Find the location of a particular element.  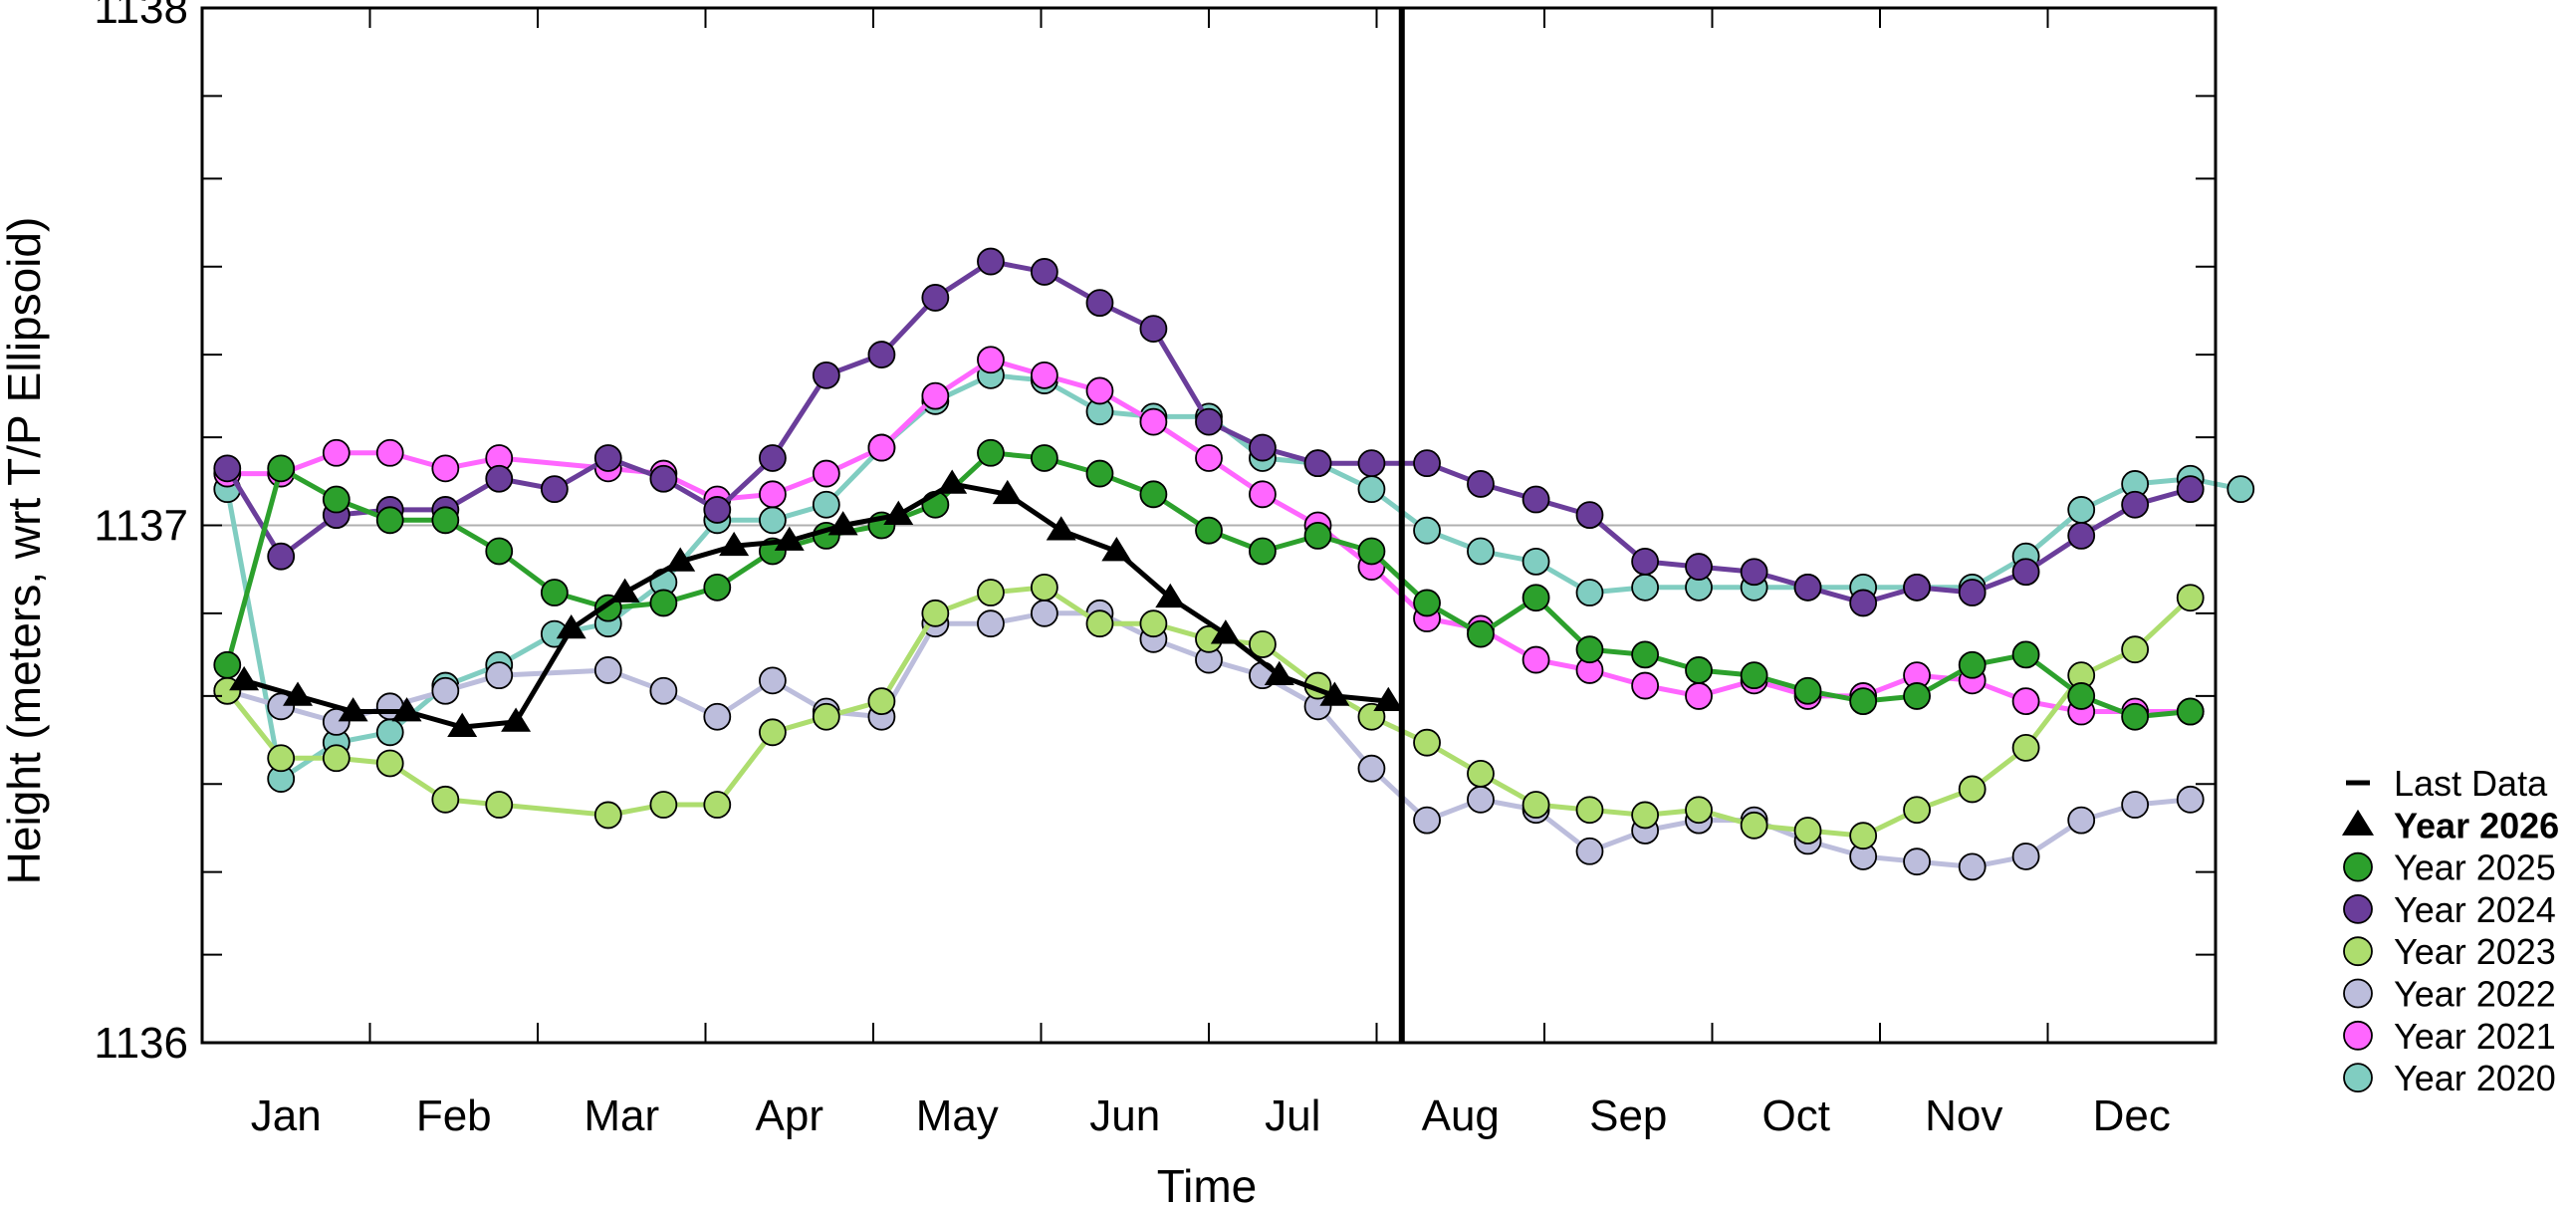

legend-label: Year 2026 is located at coordinates (2476, 826).